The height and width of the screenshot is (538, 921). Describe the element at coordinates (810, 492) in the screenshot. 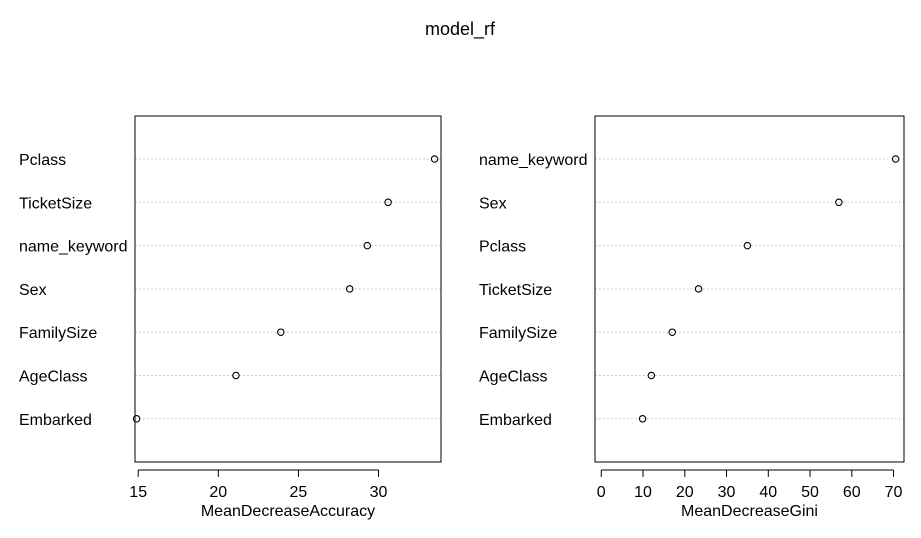

I see `x-tick-label: 50` at that location.